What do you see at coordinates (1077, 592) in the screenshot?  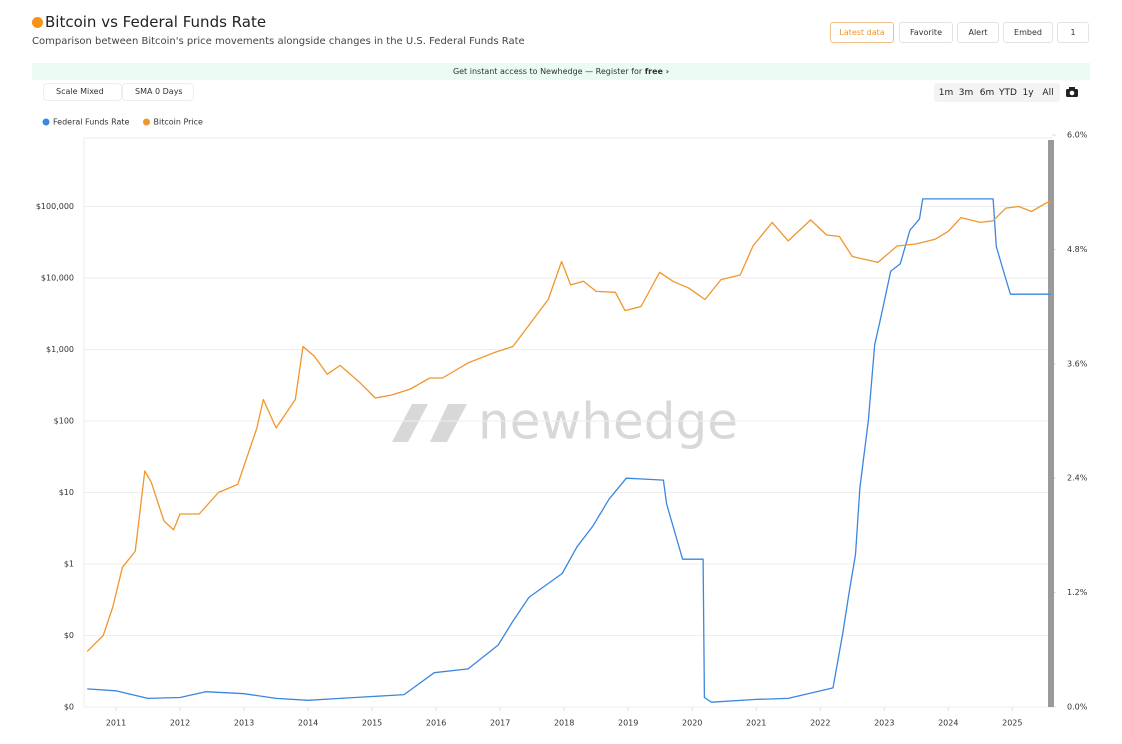 I see `y2-tick-label: 1.2%` at bounding box center [1077, 592].